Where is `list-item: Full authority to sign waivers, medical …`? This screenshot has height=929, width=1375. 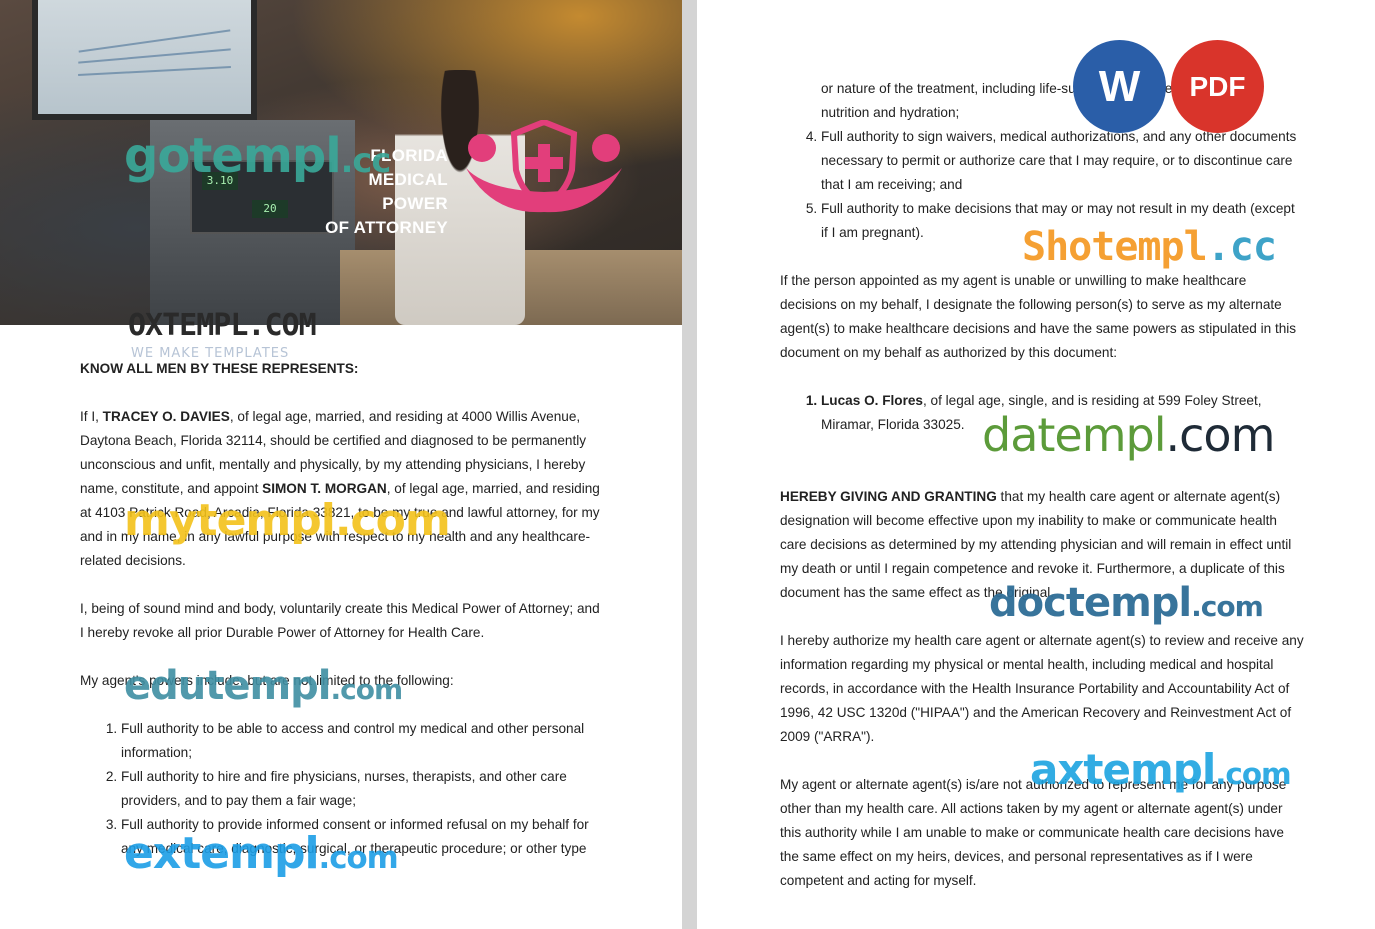
list-item: Full authority to sign waivers, medical … is located at coordinates (1063, 161).